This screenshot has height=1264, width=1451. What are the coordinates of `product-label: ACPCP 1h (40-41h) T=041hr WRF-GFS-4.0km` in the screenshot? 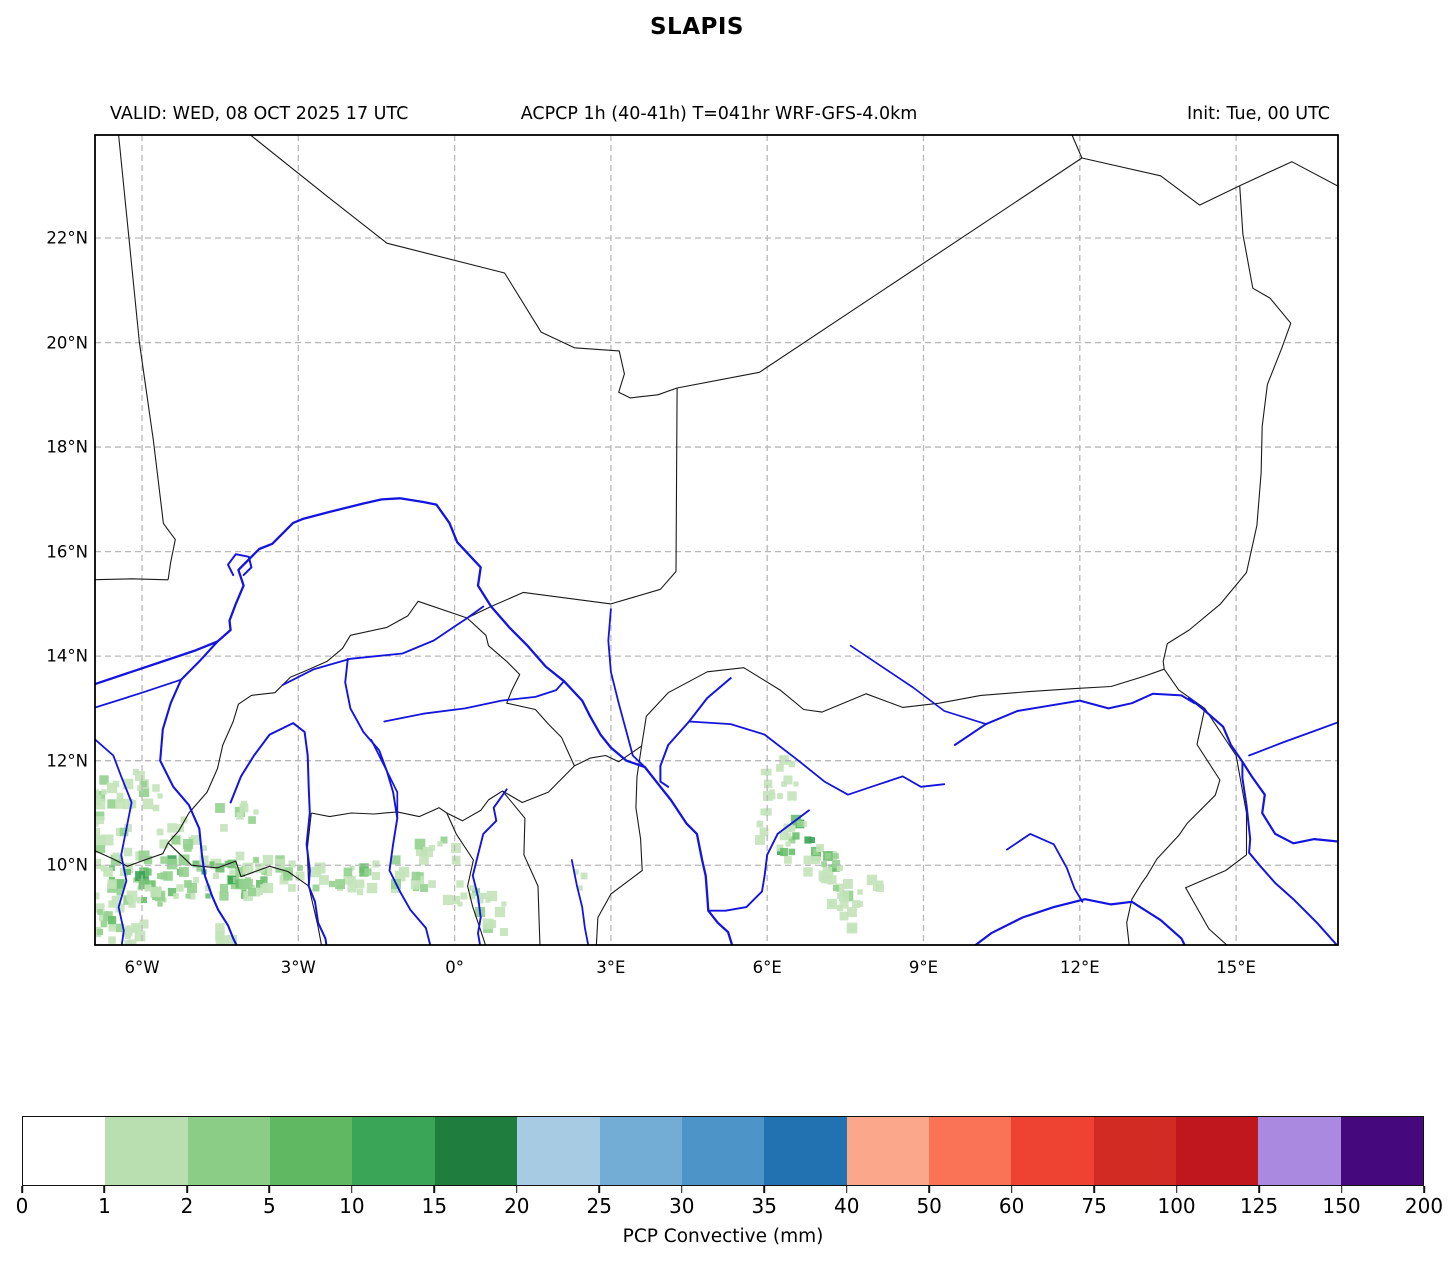 It's located at (719, 114).